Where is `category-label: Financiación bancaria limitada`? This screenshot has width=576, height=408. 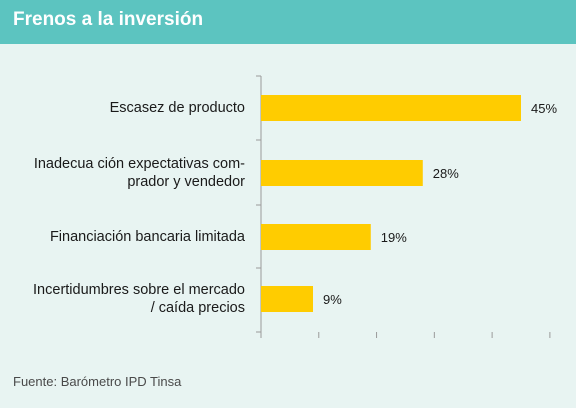 category-label: Financiación bancaria limitada is located at coordinates (147, 237).